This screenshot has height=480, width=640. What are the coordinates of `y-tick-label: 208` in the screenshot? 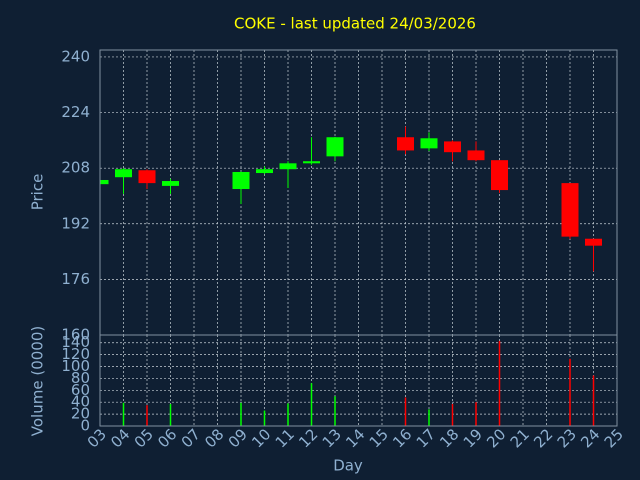 It's located at (75, 168).